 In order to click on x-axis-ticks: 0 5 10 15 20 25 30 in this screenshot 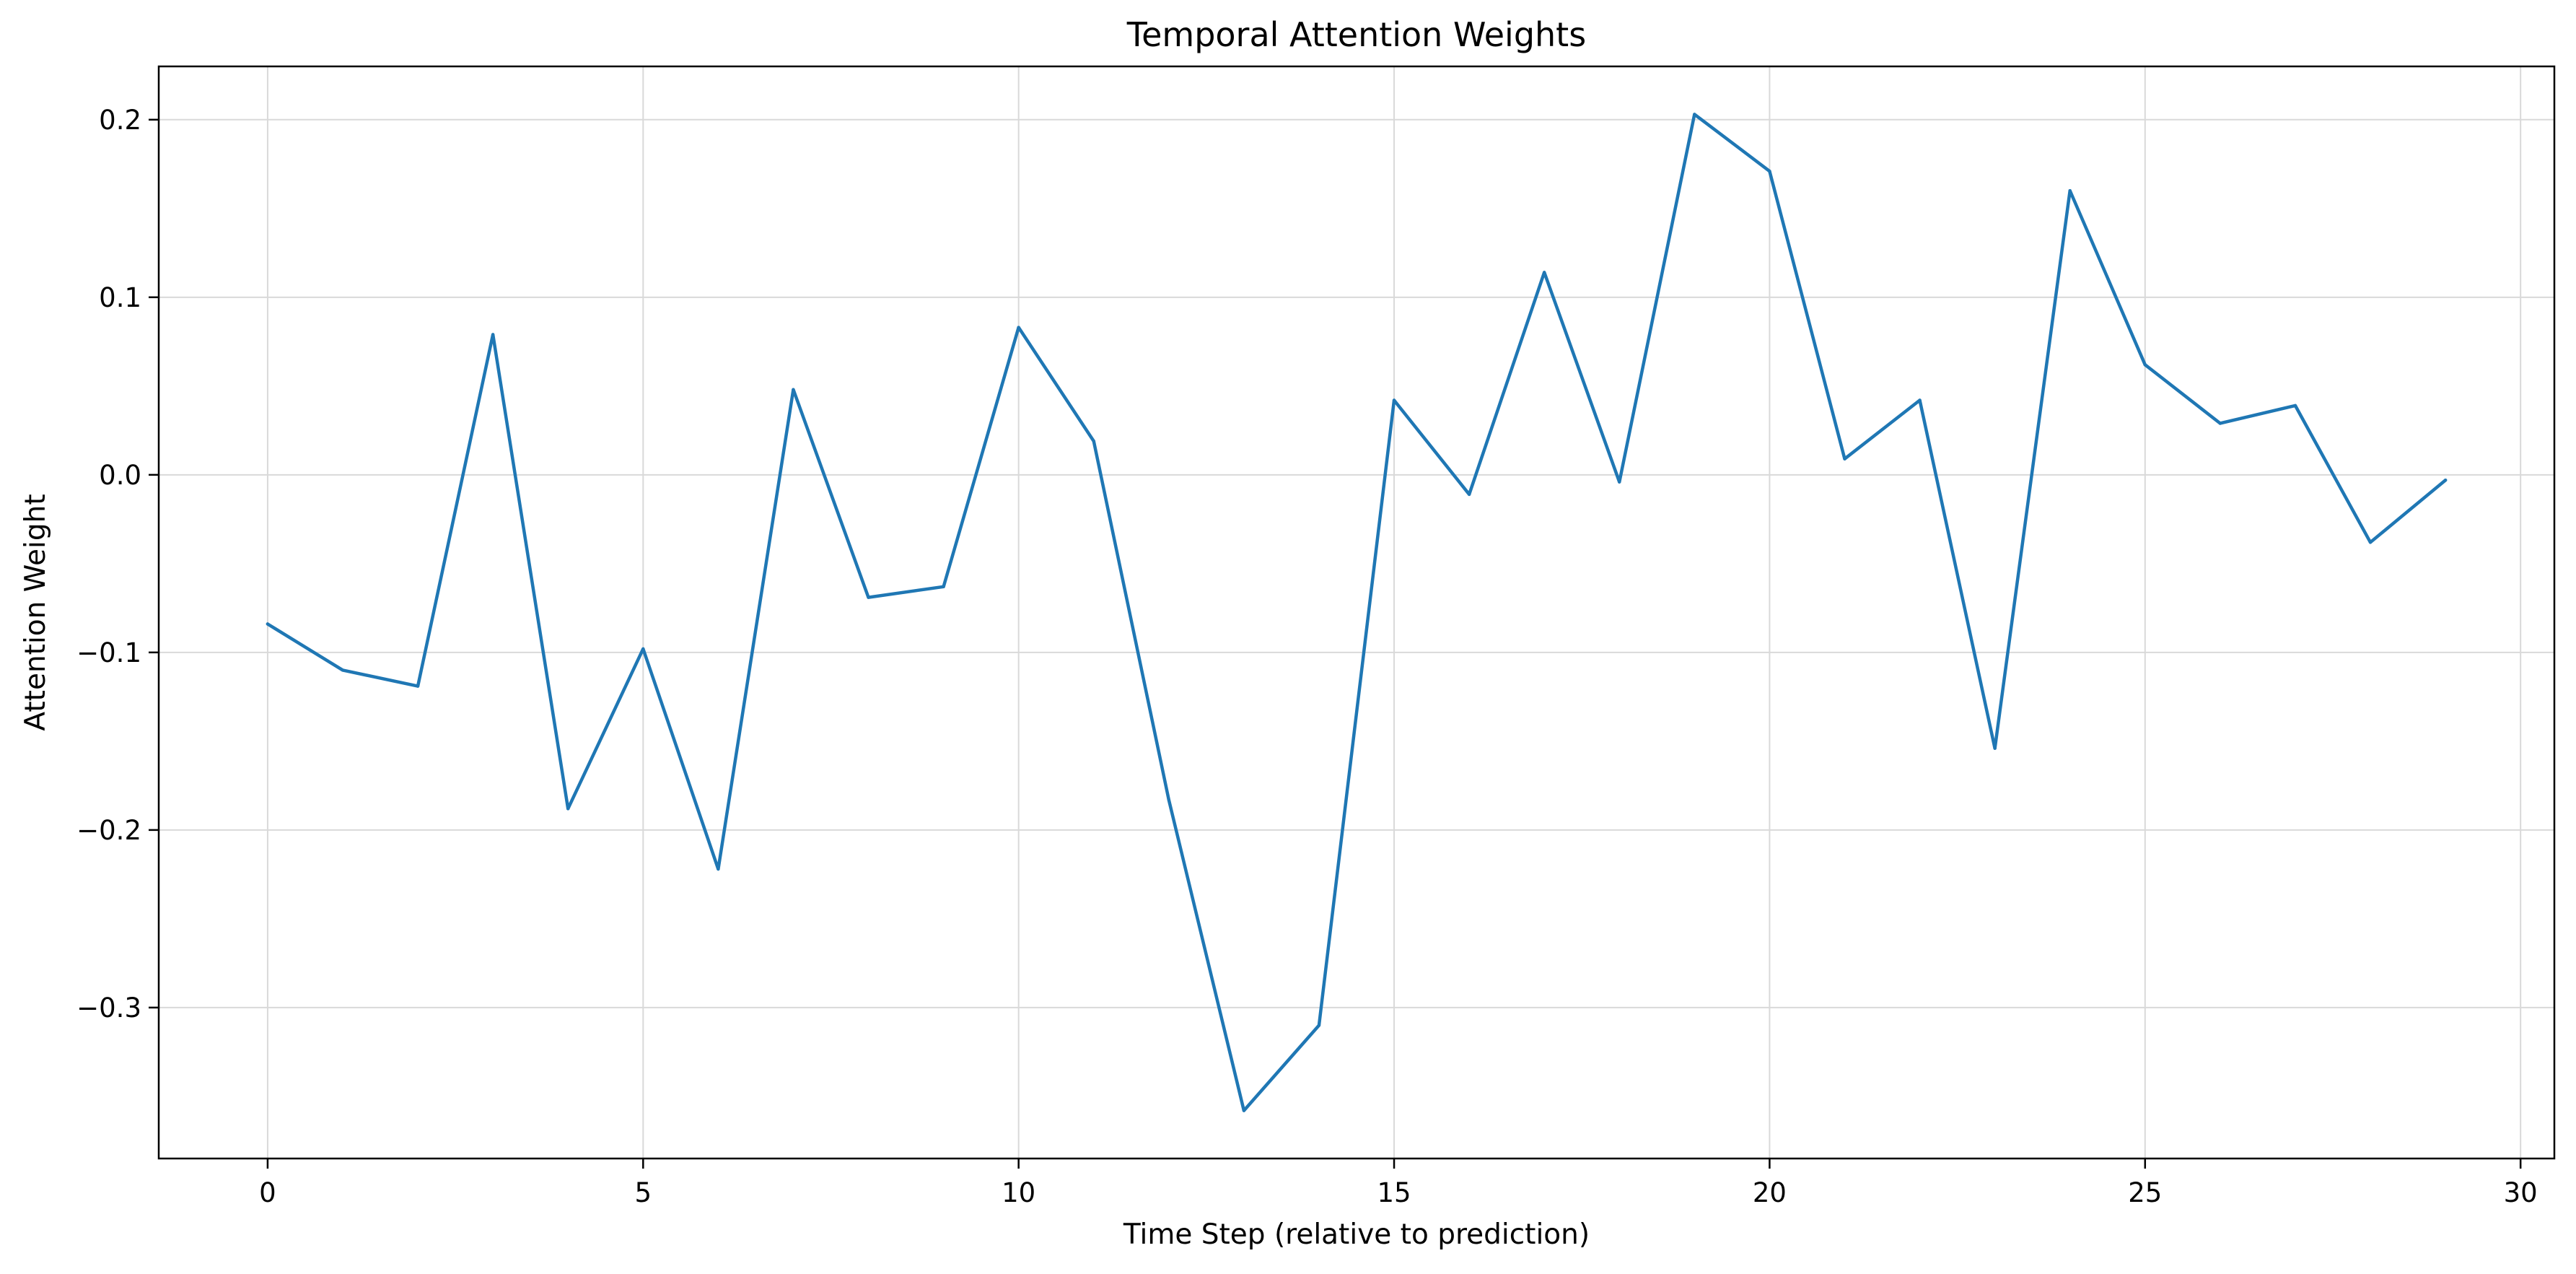, I will do `click(1398, 1183)`.